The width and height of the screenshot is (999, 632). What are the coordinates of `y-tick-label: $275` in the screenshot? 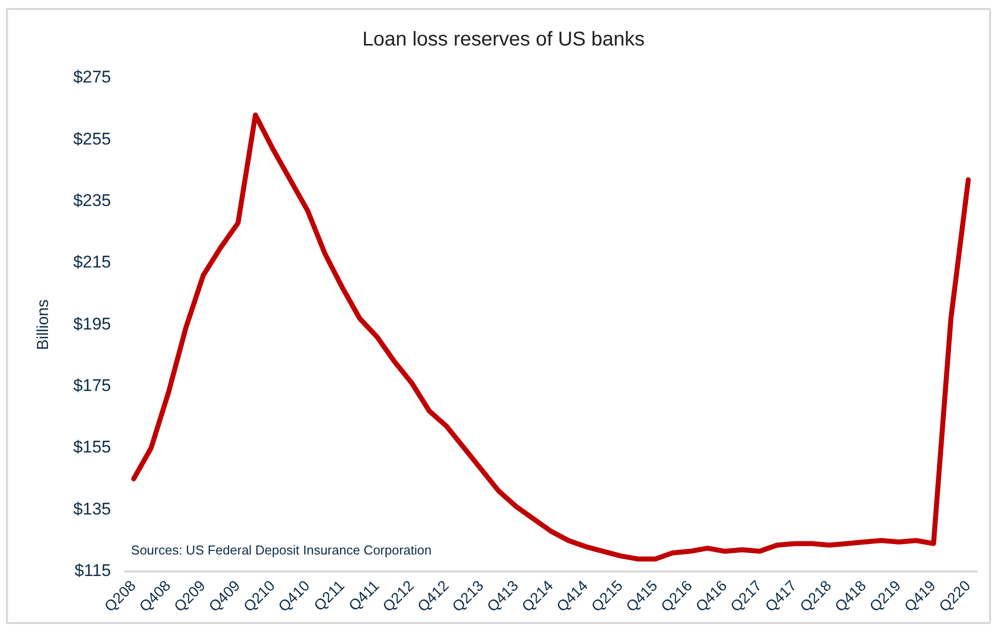 It's located at (92, 77).